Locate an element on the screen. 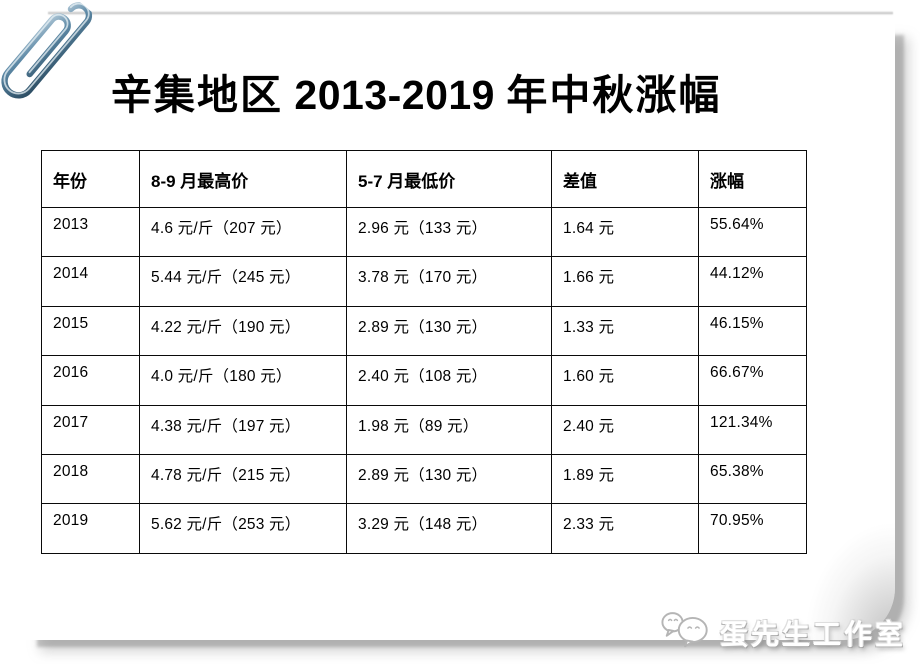 This screenshot has height=664, width=920. year-cell: 2019 is located at coordinates (90, 528).